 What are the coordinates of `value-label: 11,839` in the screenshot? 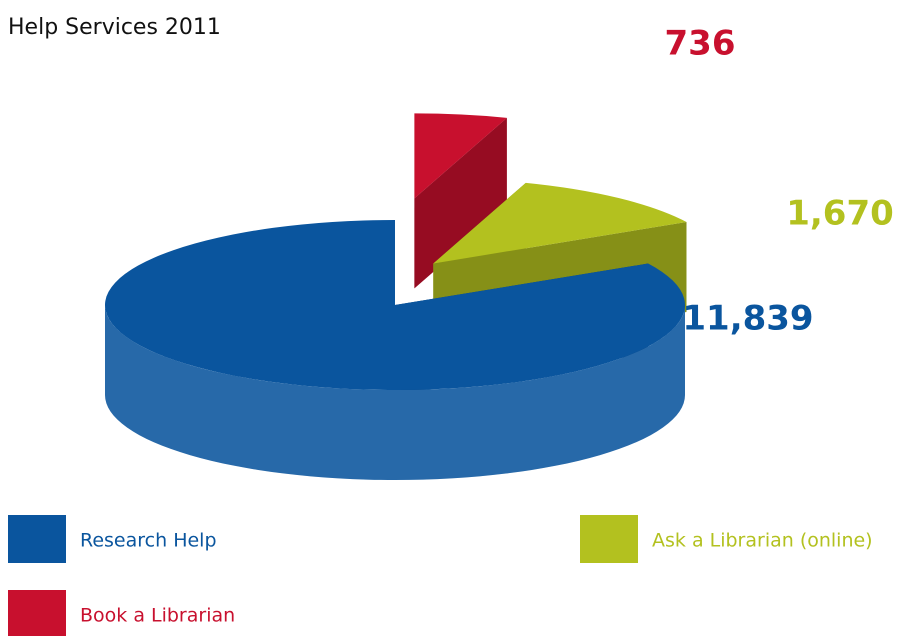 It's located at (747, 319).